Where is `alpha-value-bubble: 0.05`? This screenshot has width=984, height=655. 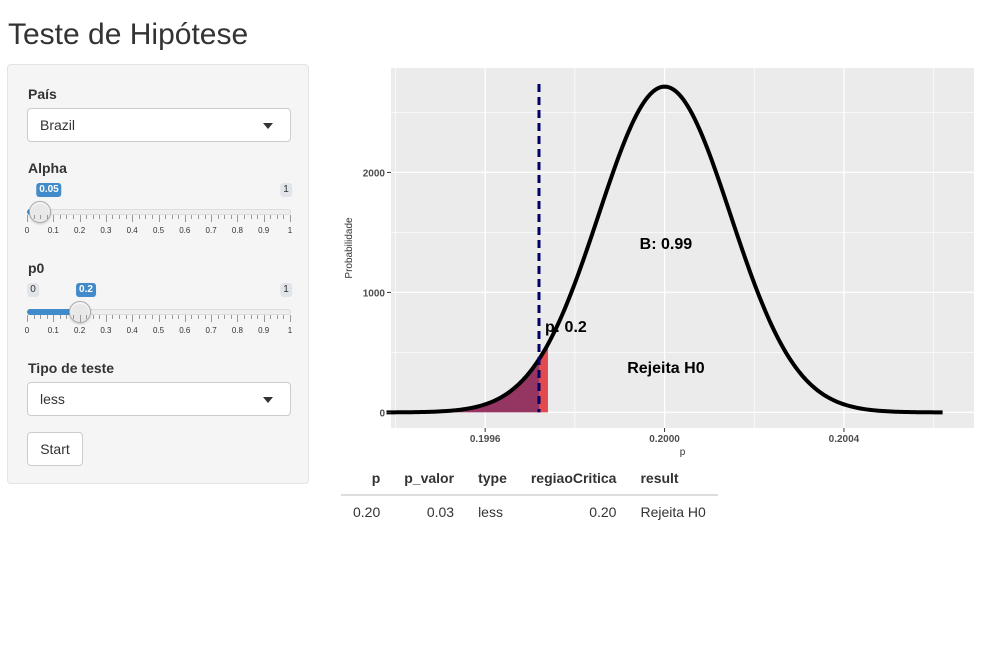
alpha-value-bubble: 0.05 is located at coordinates (49, 190).